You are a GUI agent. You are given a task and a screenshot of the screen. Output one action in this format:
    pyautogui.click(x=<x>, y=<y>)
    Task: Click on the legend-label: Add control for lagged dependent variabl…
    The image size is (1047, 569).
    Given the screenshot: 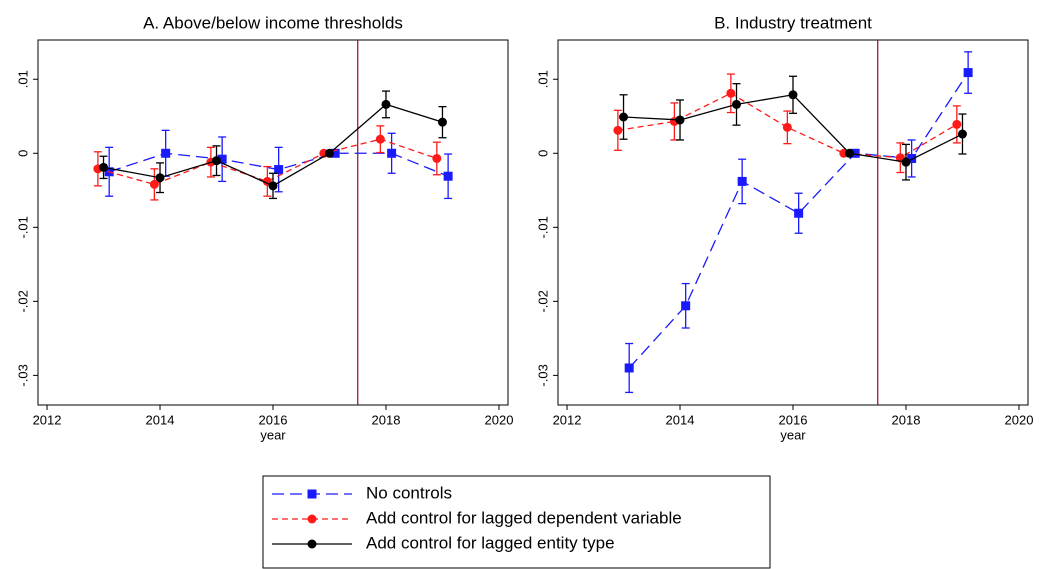 What is the action you would take?
    pyautogui.click(x=524, y=517)
    